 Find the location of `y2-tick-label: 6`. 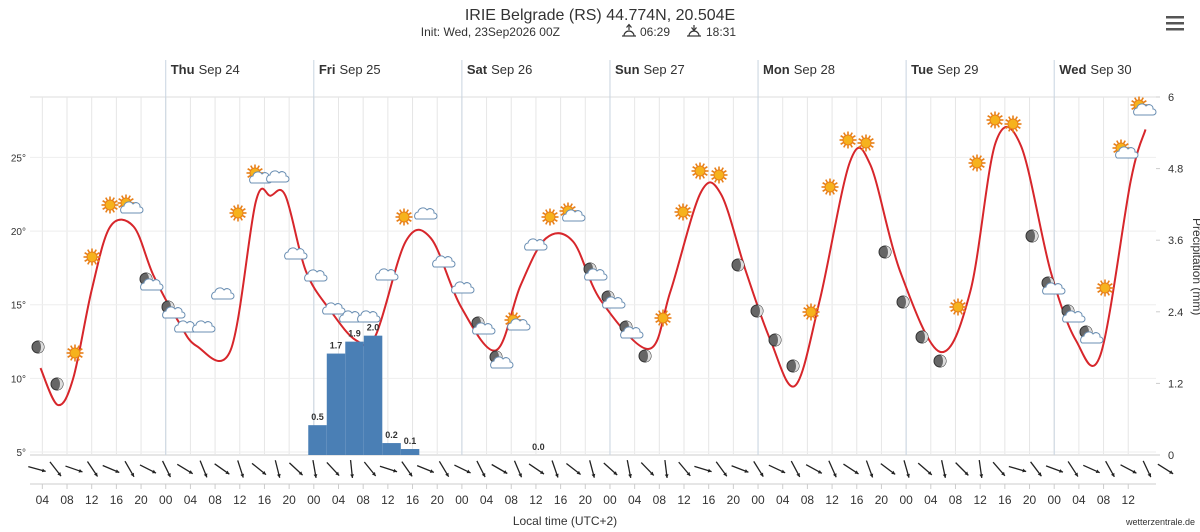

y2-tick-label: 6 is located at coordinates (1171, 98).